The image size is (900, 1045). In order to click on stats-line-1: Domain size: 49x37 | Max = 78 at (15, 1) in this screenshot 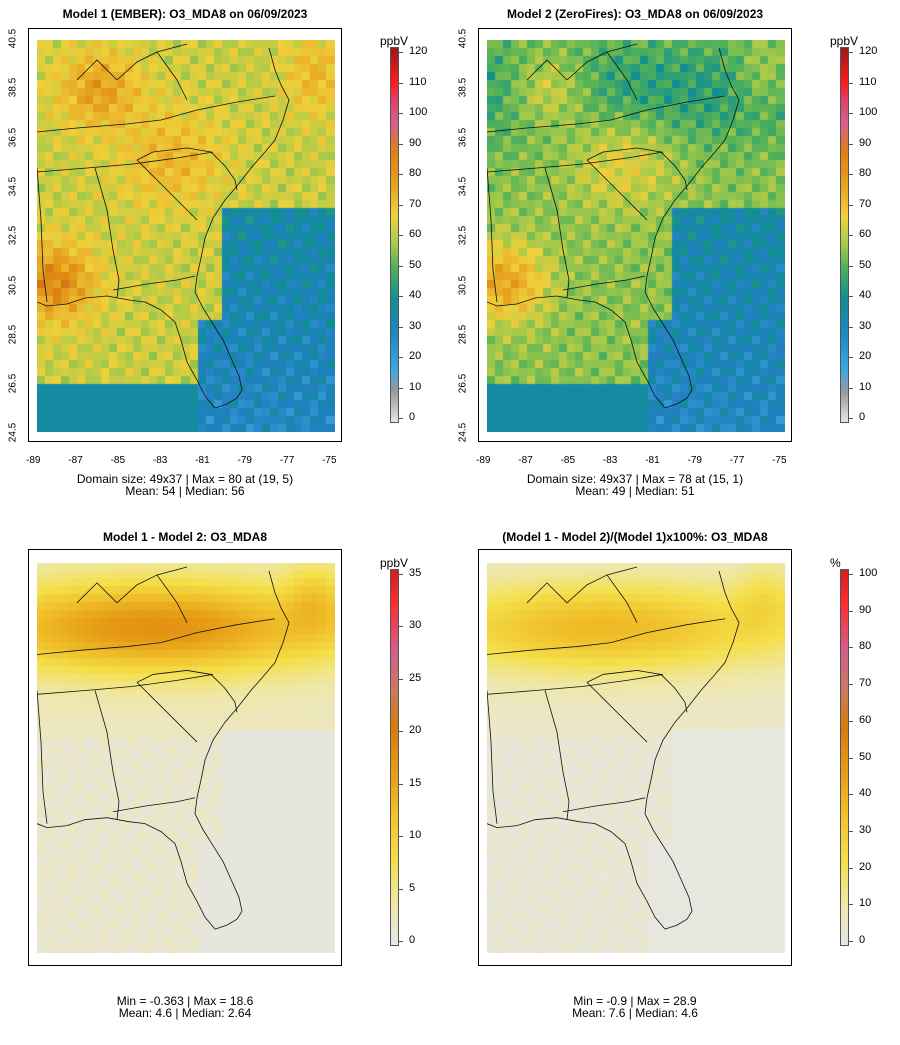, I will do `click(635, 479)`.